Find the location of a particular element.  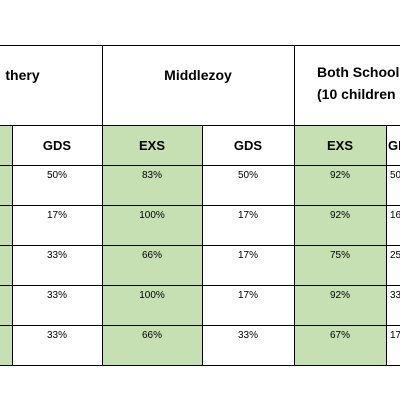

col-header-exs-both: EXS is located at coordinates (339, 145).